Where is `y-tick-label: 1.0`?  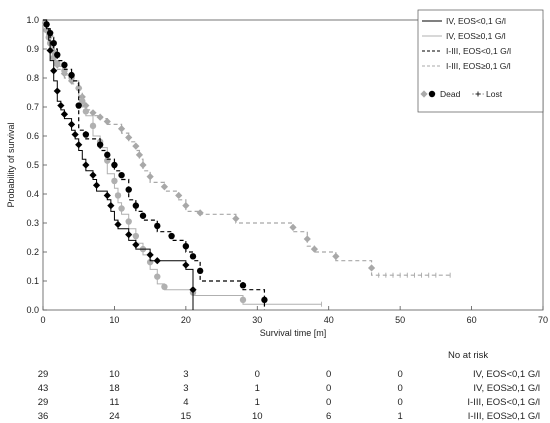 y-tick-label: 1.0 is located at coordinates (32, 20).